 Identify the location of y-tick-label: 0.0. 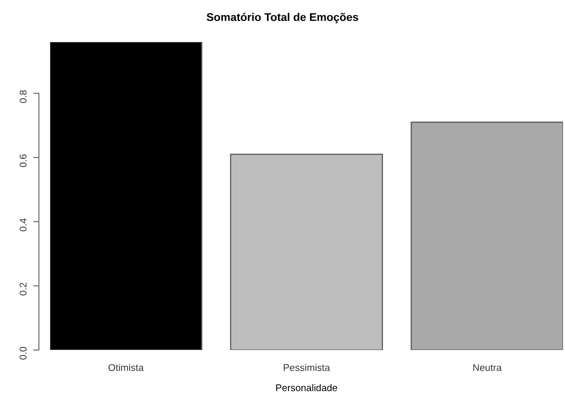
(23, 353).